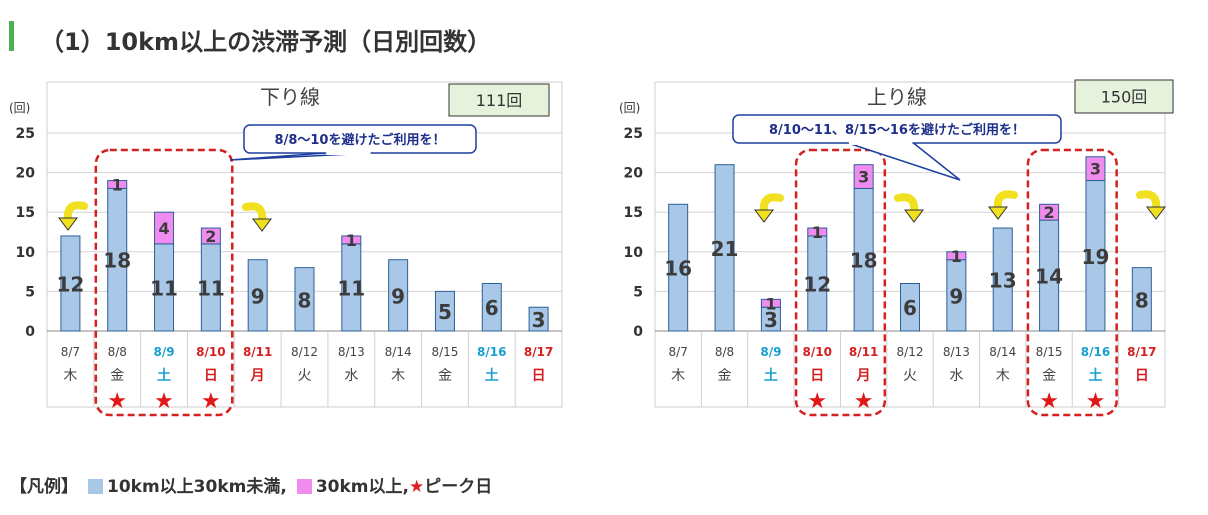 The image size is (1208, 515). I want to click on data-label-low: 8, so click(305, 300).